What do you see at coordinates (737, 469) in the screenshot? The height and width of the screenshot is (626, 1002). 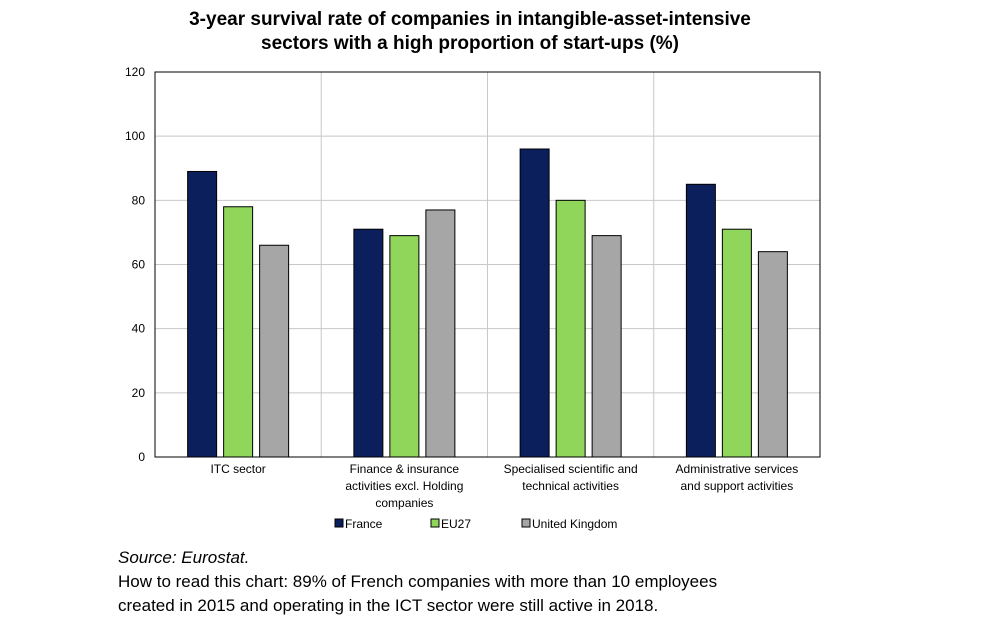 I see `x-tick-label: Administrative services` at bounding box center [737, 469].